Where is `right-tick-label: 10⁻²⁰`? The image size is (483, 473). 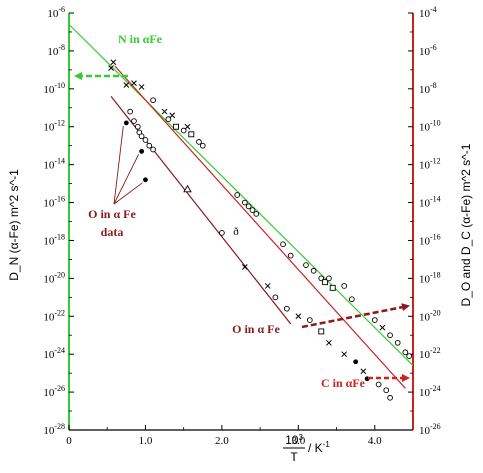 right-tick-label: 10⁻²⁰ is located at coordinates (430, 315).